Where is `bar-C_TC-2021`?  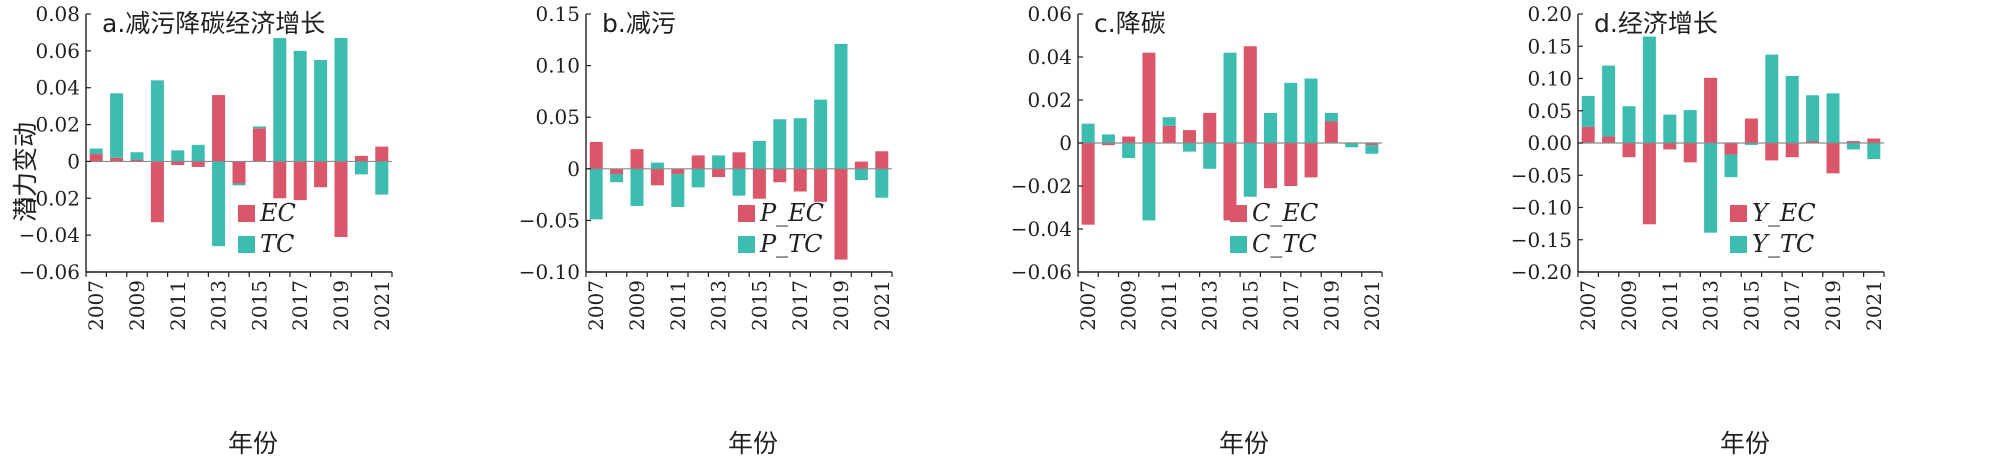
bar-C_TC-2021 is located at coordinates (1372, 149).